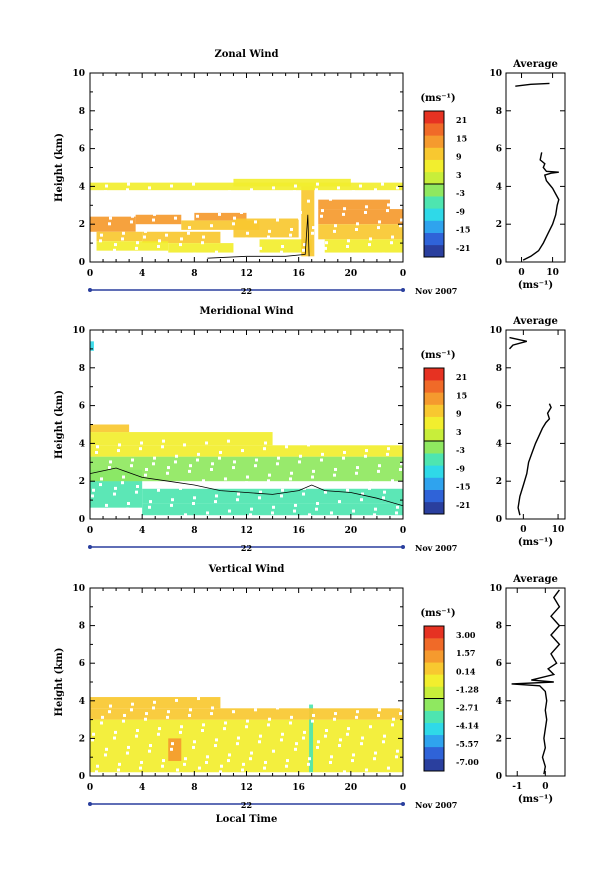  What do you see at coordinates (142, 531) in the screenshot?
I see `x-tick-label: 4` at bounding box center [142, 531].